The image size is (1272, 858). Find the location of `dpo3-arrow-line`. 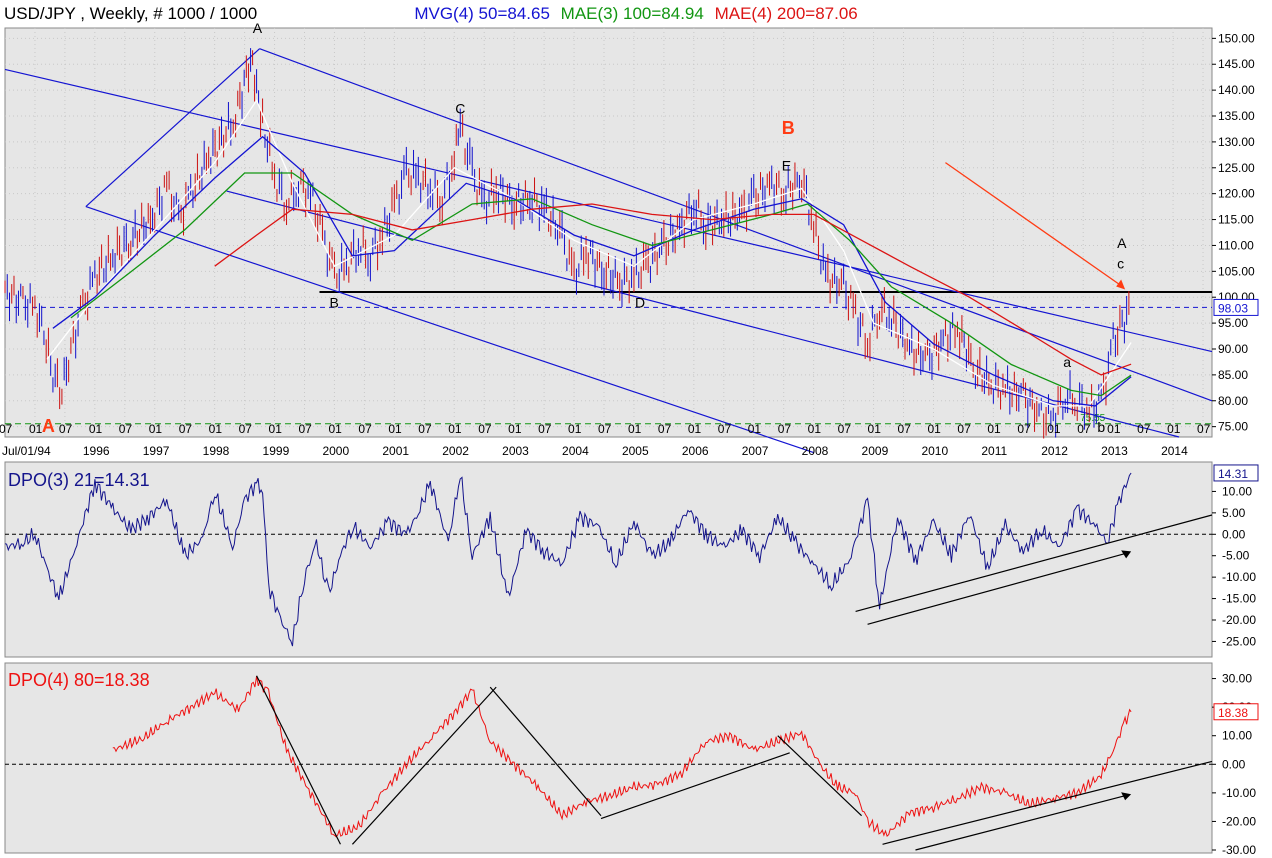

dpo3-arrow-line is located at coordinates (996, 588).